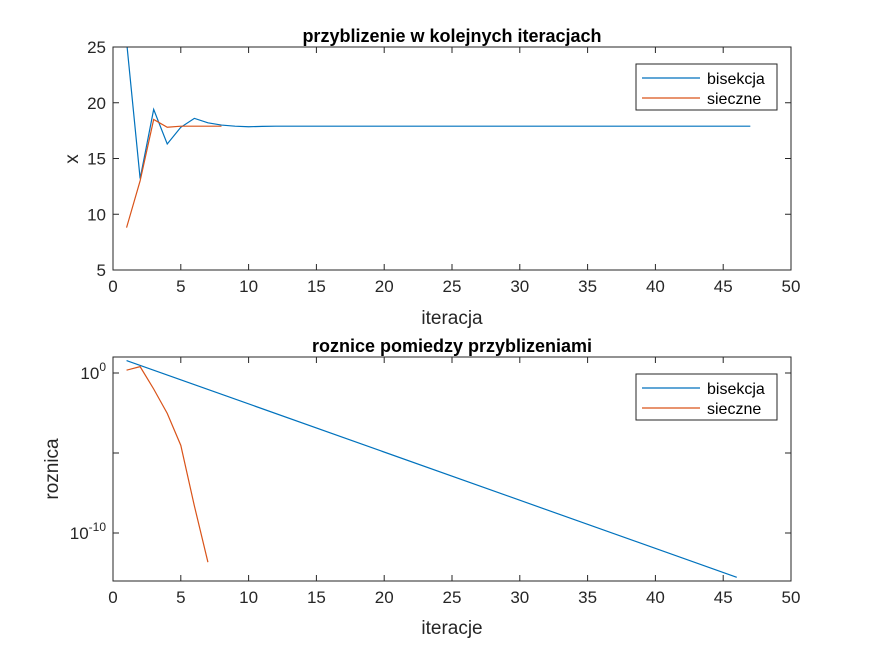 The image size is (875, 656). I want to click on bottom-chart-xtick-label: 50, so click(791, 597).